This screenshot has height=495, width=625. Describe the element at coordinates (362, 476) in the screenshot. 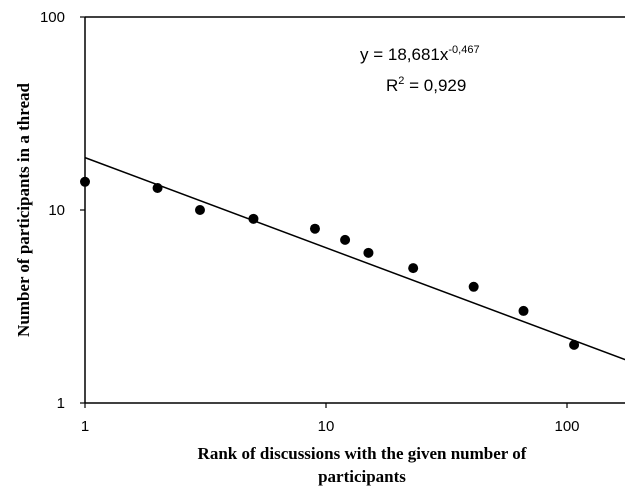

I see `x-axis-title-line-2: participants` at that location.